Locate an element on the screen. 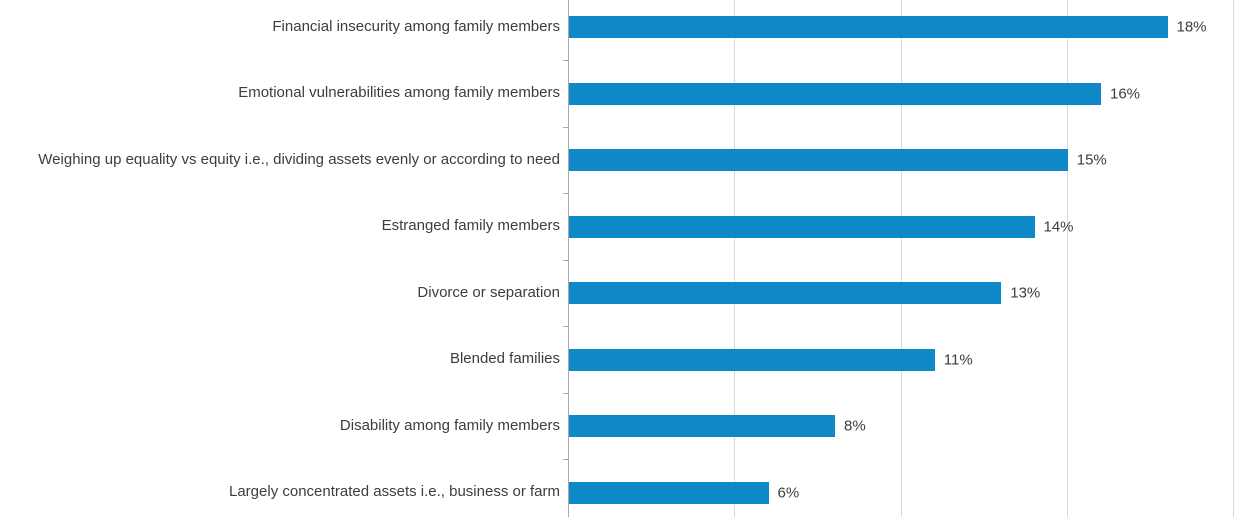  value-label: 11% is located at coordinates (958, 359).